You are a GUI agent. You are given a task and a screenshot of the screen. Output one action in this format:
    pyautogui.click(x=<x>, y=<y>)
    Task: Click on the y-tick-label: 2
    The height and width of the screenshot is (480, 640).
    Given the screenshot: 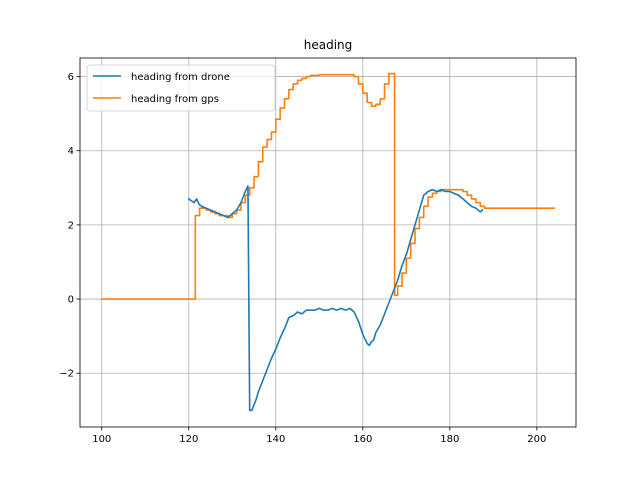 What is the action you would take?
    pyautogui.click(x=71, y=225)
    